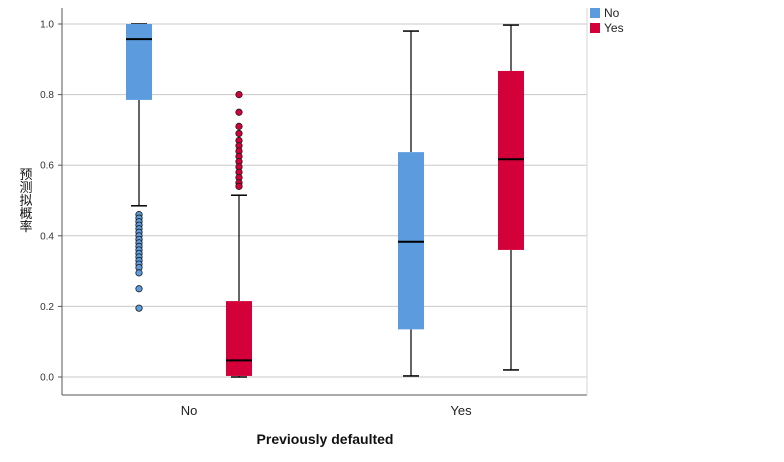 Image resolution: width=784 pixels, height=462 pixels. Describe the element at coordinates (47, 236) in the screenshot. I see `y-tick-label: 0.4` at that location.